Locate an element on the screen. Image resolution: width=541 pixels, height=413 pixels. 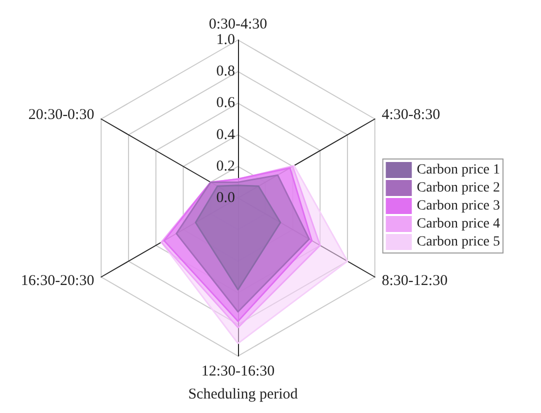
legend-label: Carbon price 2 is located at coordinates (458, 188).